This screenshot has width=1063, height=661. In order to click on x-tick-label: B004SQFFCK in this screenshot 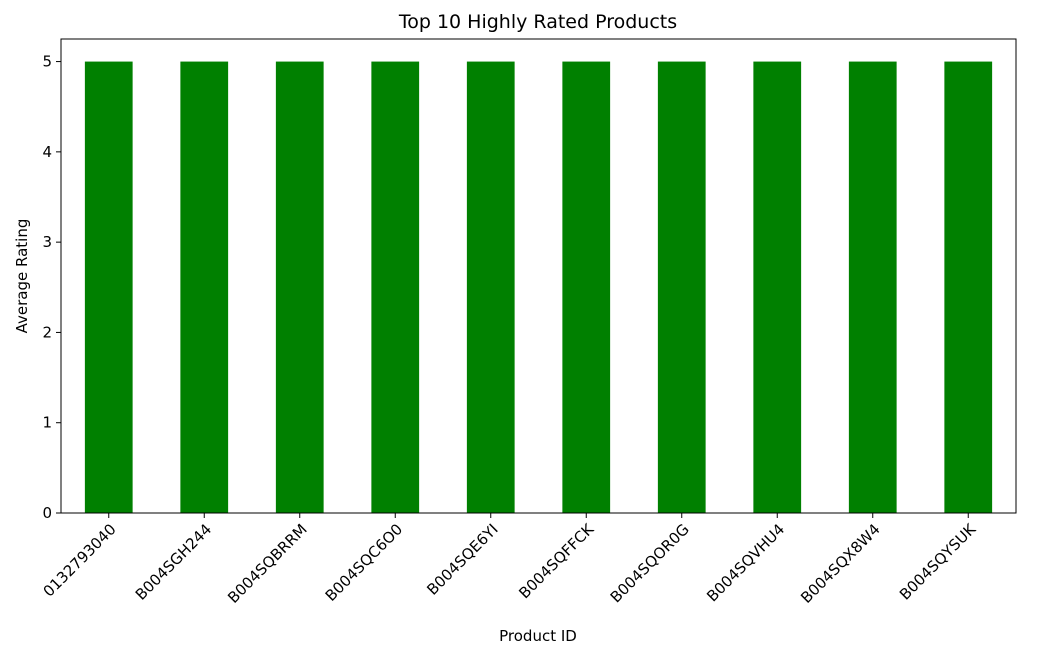, I will do `click(556, 560)`.